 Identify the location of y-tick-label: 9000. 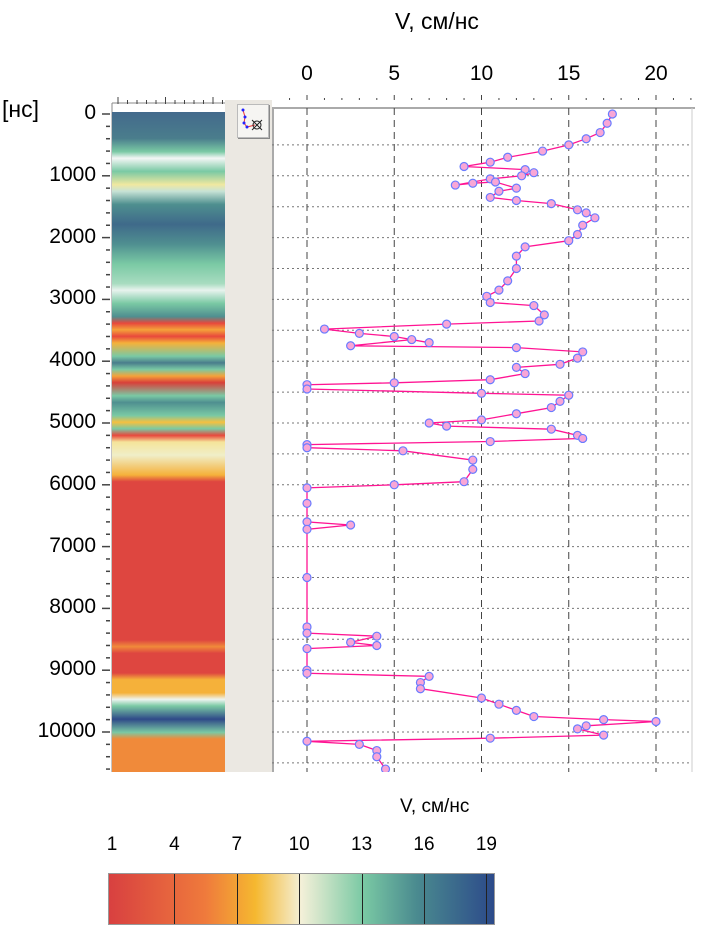
(72, 669).